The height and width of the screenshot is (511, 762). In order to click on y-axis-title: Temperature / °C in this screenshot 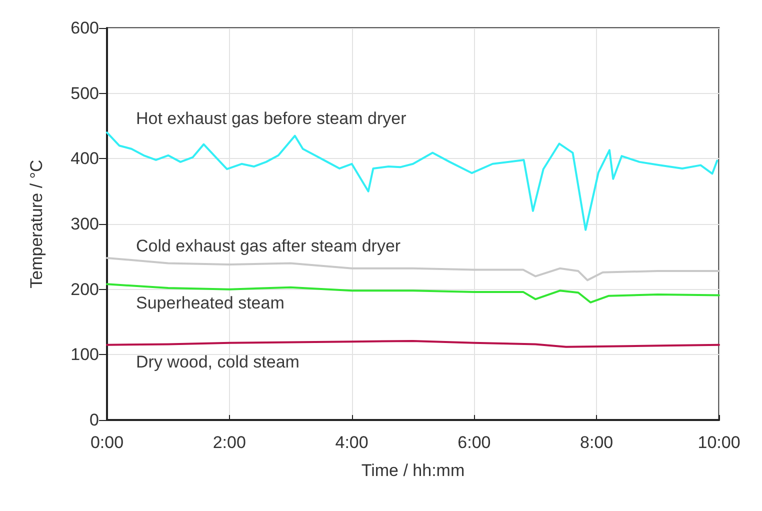, I will do `click(36, 224)`.